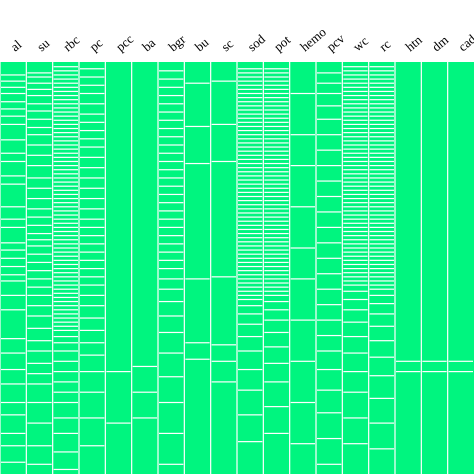 The height and width of the screenshot is (474, 474). Describe the element at coordinates (95, 45) in the screenshot. I see `column-label-pc: pc` at that location.